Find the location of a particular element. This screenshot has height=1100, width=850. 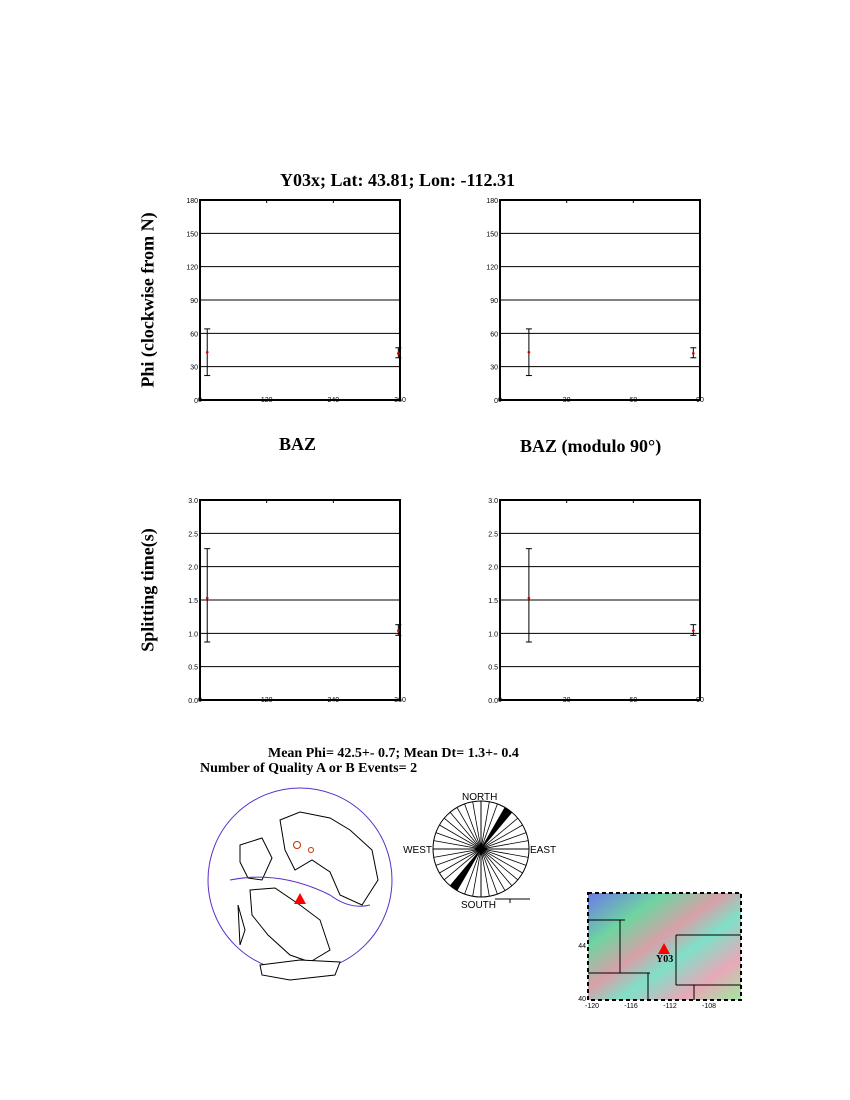

rose-label-south: SOUTH is located at coordinates (478, 905).